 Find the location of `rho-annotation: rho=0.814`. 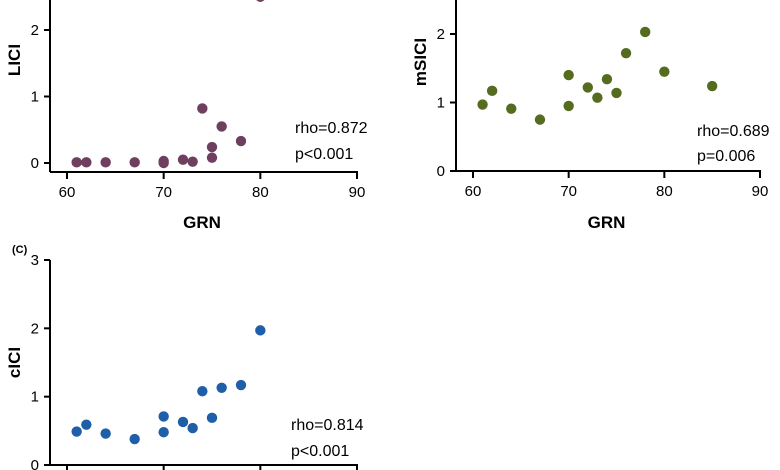

rho-annotation: rho=0.814 is located at coordinates (327, 425).